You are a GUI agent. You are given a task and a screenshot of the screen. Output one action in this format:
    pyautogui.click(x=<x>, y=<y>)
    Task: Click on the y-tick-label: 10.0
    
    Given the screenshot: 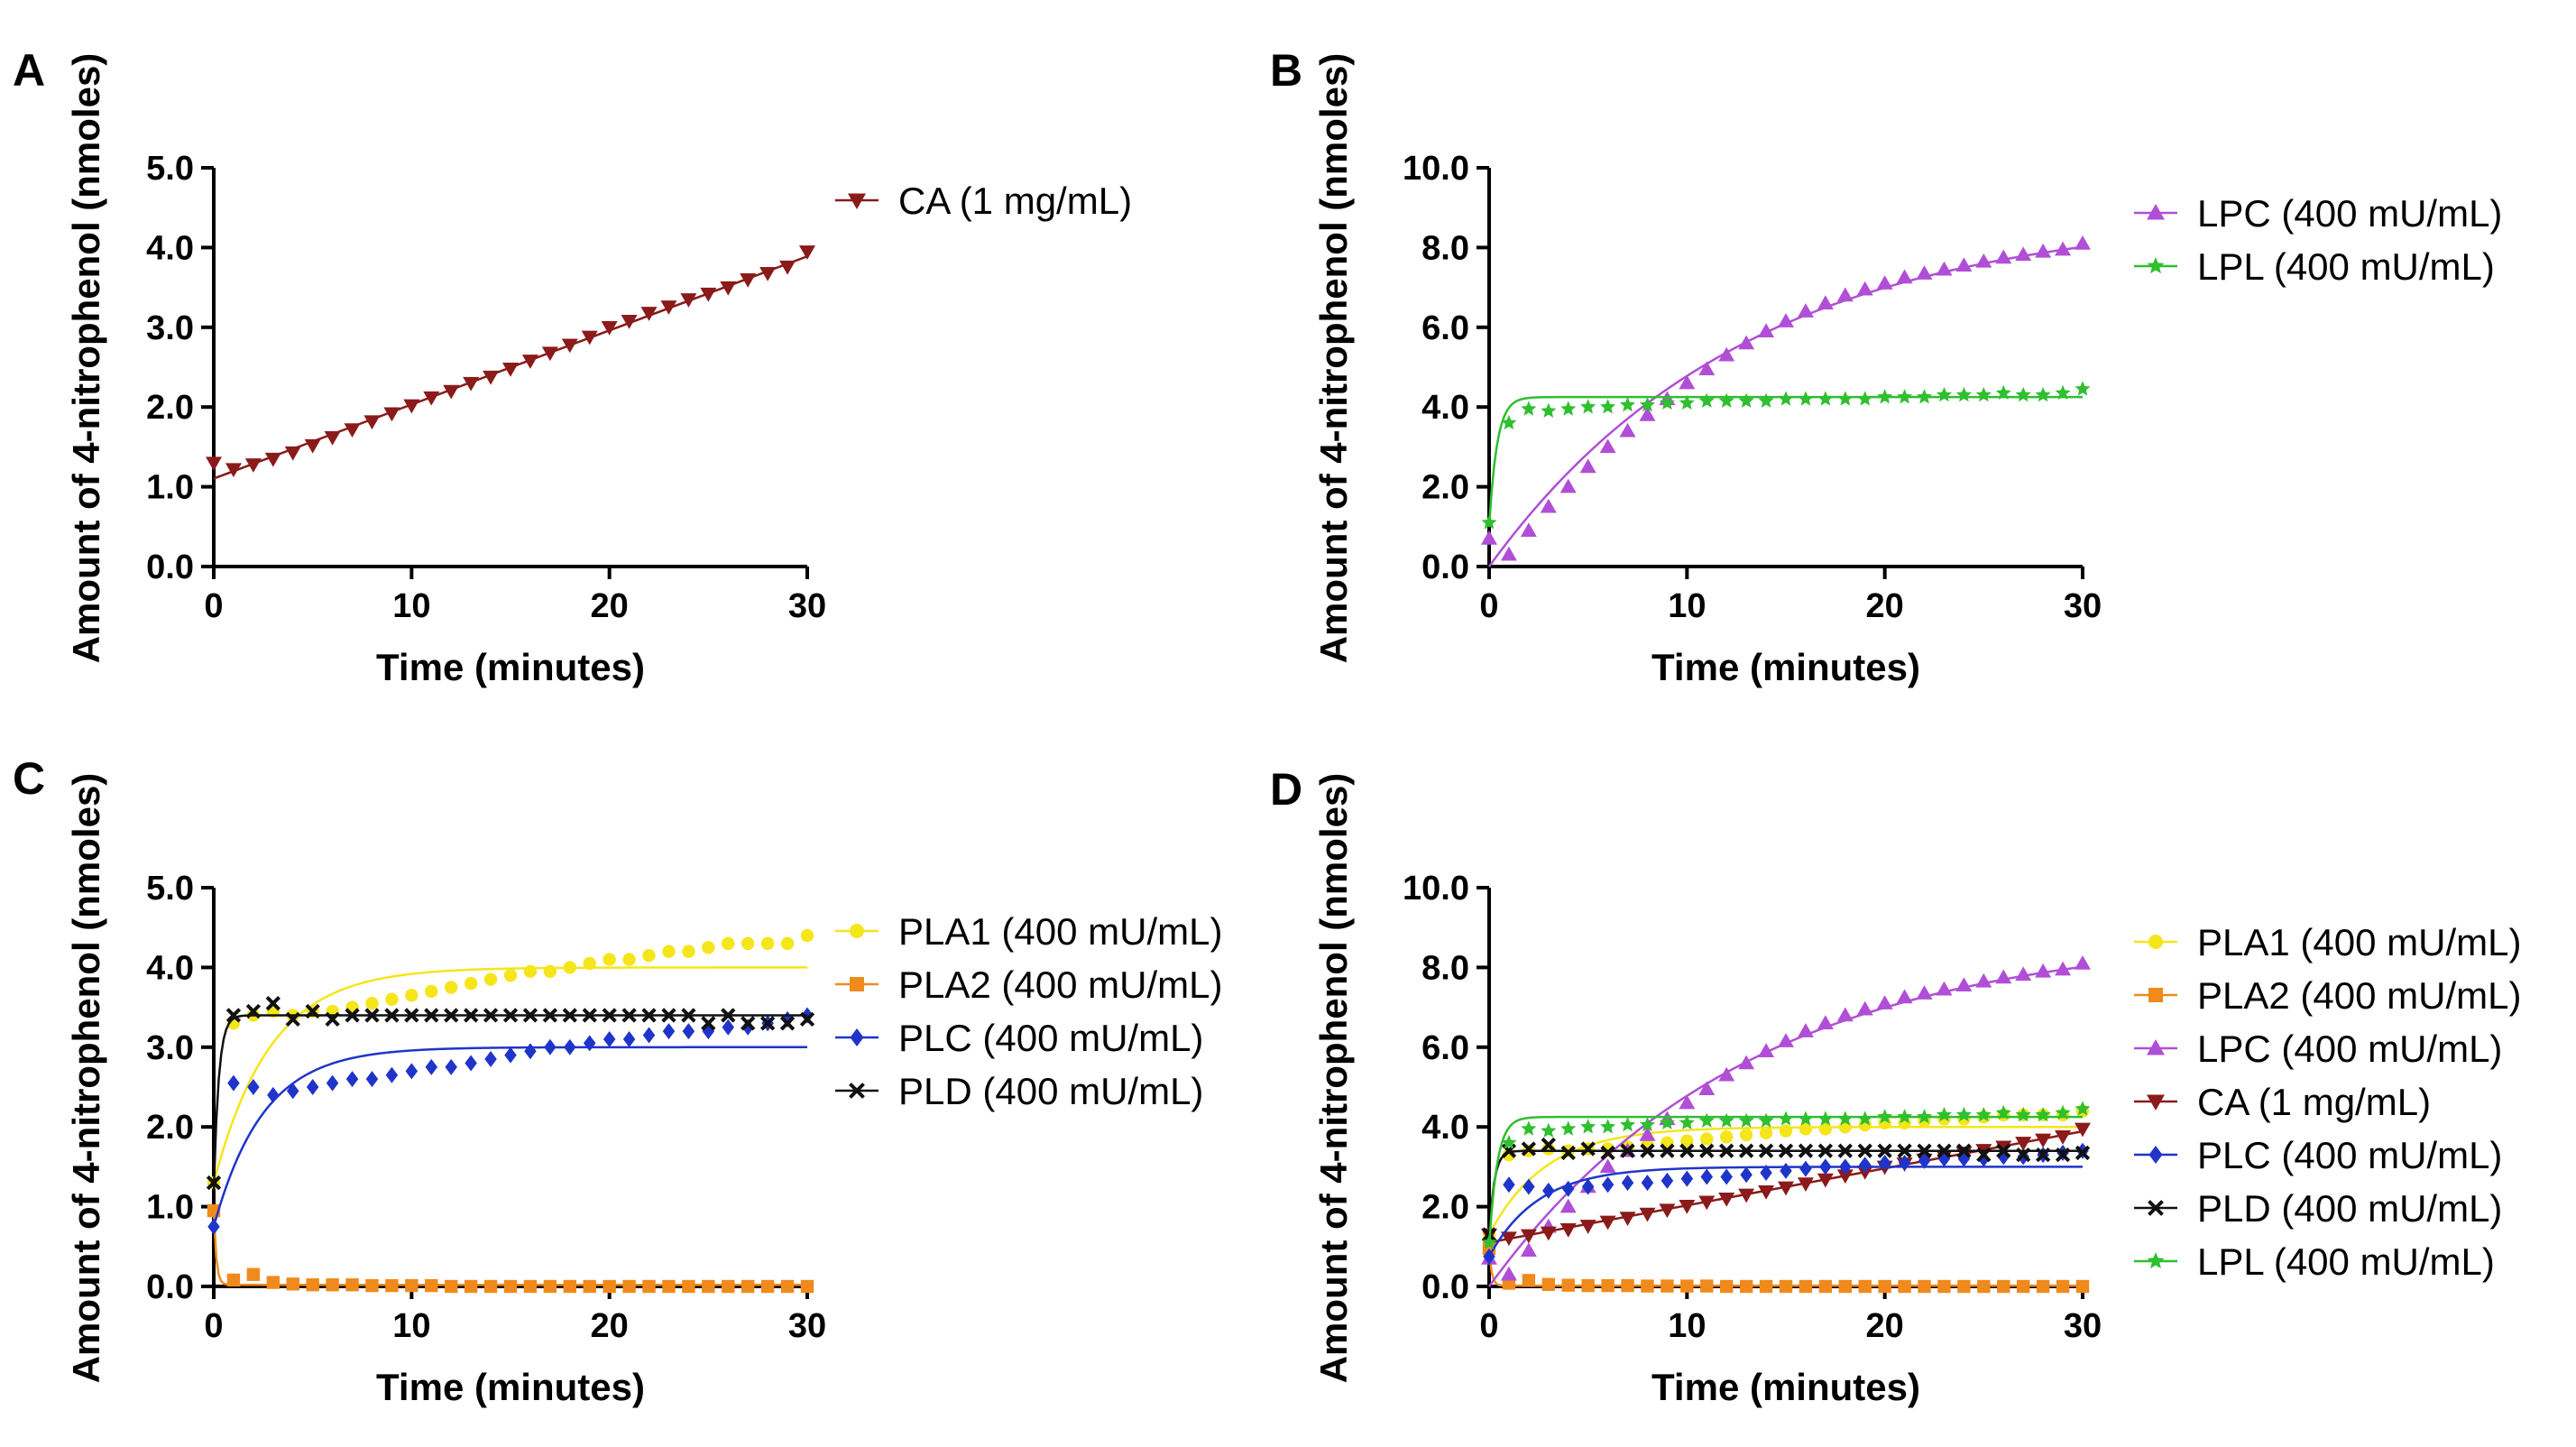 What is the action you would take?
    pyautogui.click(x=1436, y=169)
    